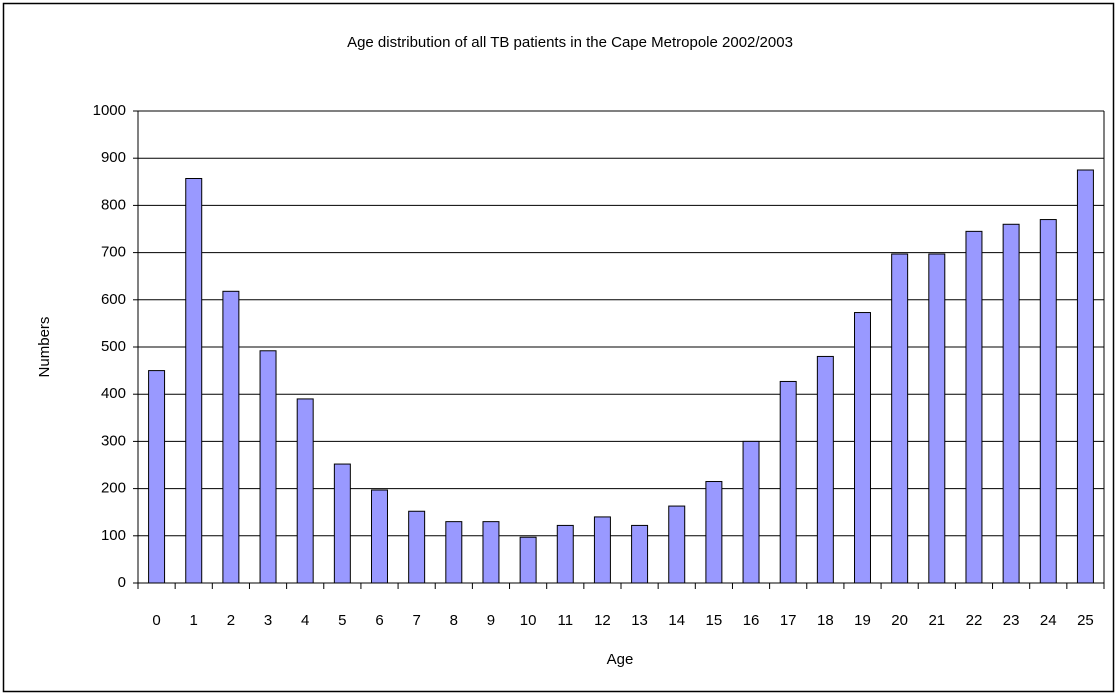 The image size is (1118, 696). I want to click on x-tick-label: 13, so click(639, 620).